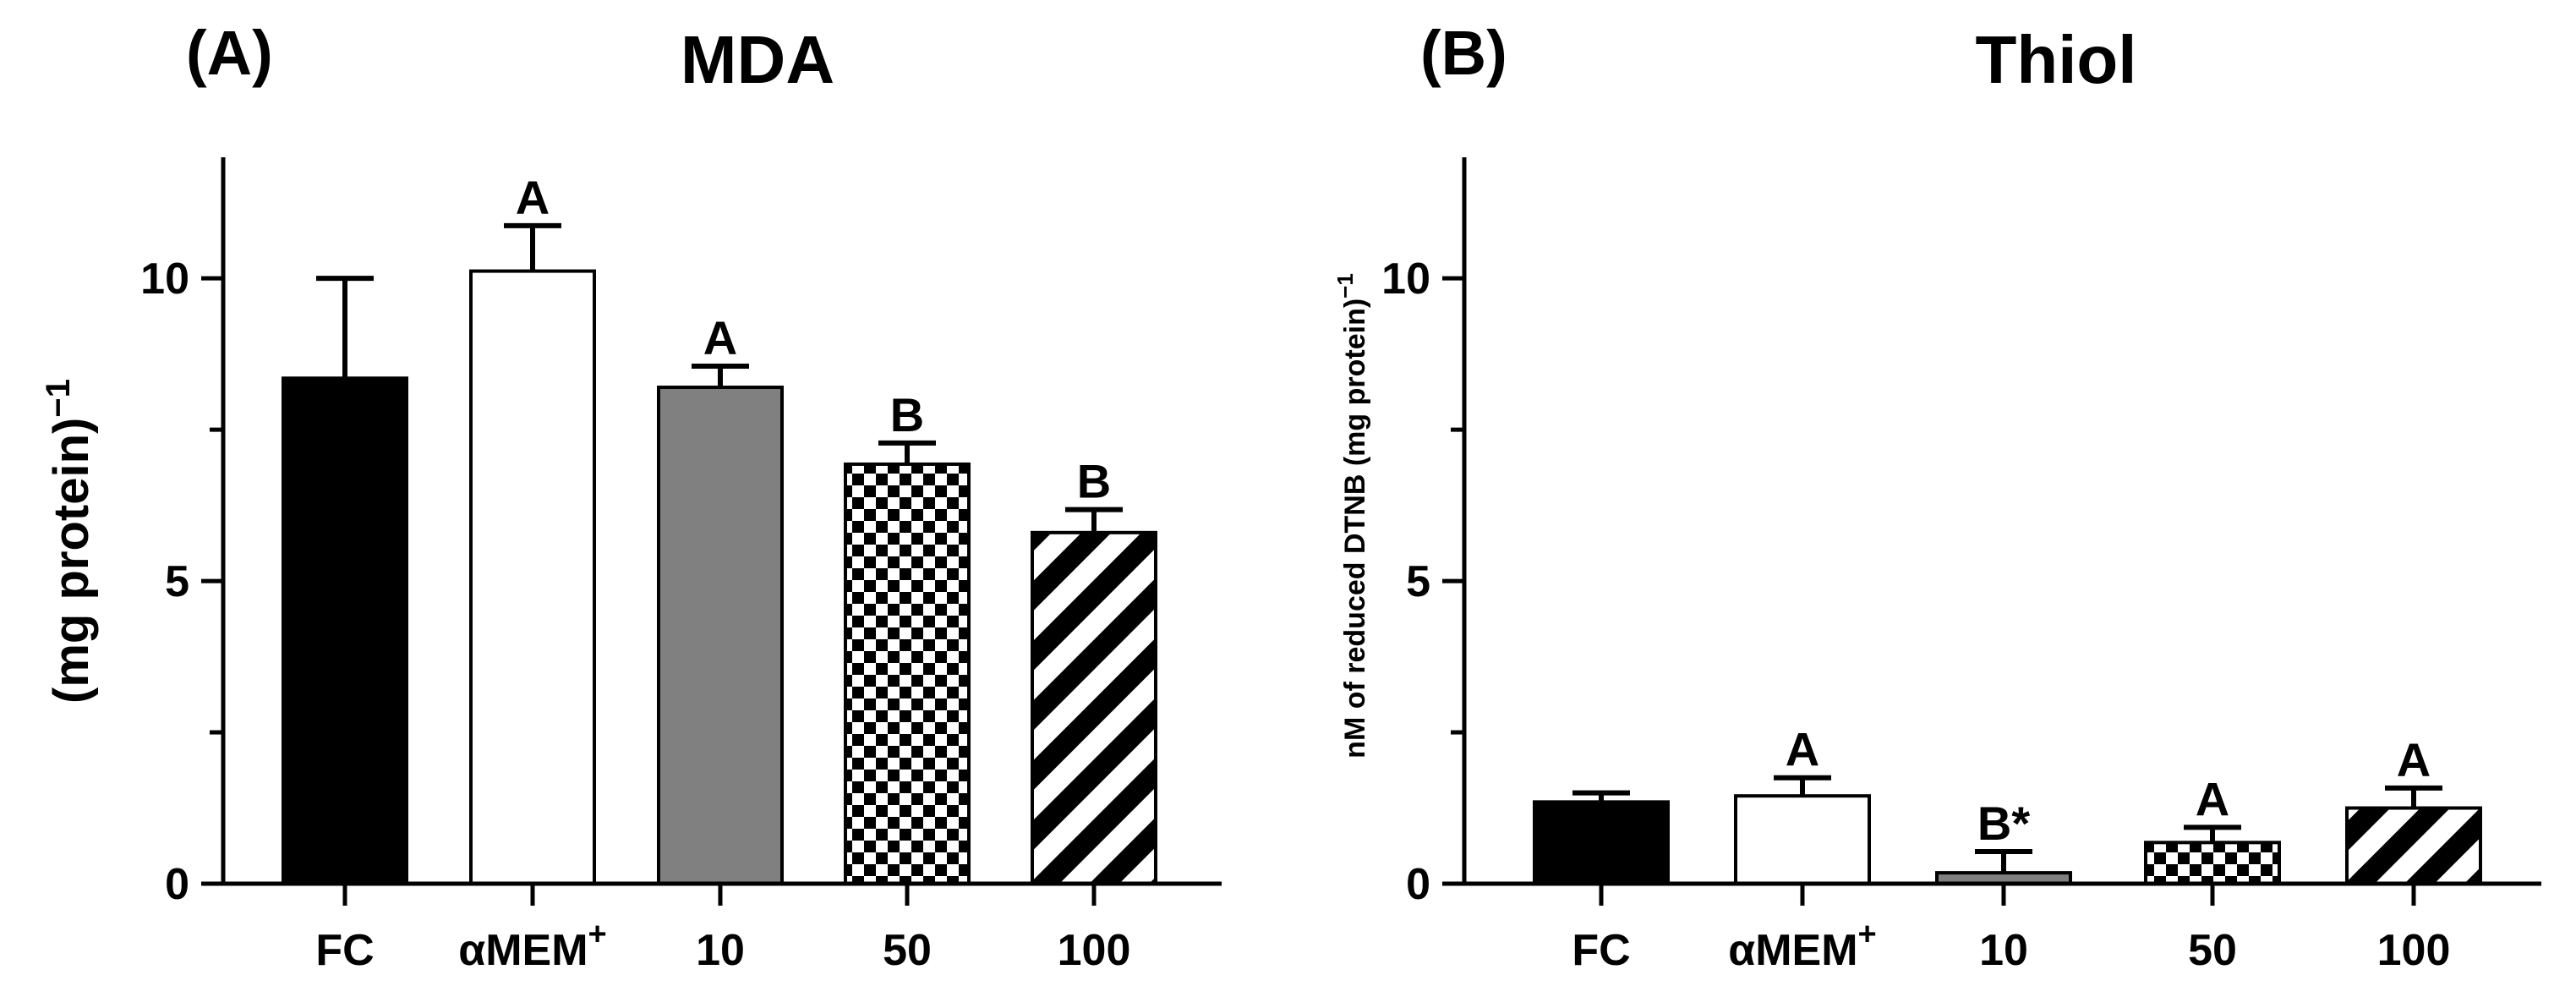  I want to click on panel-a-error-bars, so click(719, 377).